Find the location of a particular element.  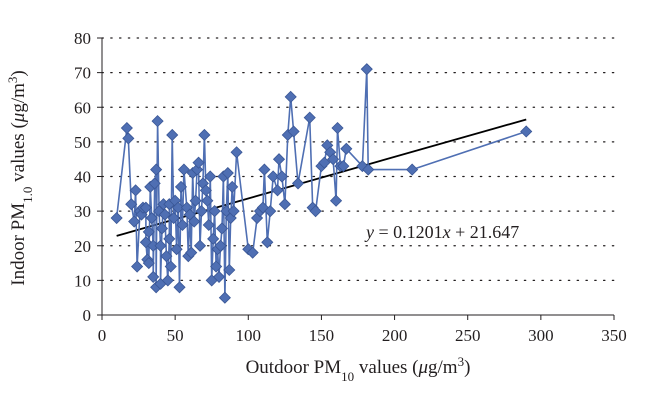

x-tick-label-150: 150 is located at coordinates (322, 335).